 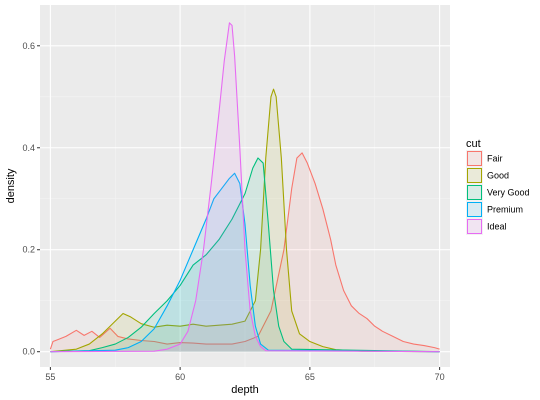 What do you see at coordinates (497, 227) in the screenshot?
I see `legend-label: Ideal` at bounding box center [497, 227].